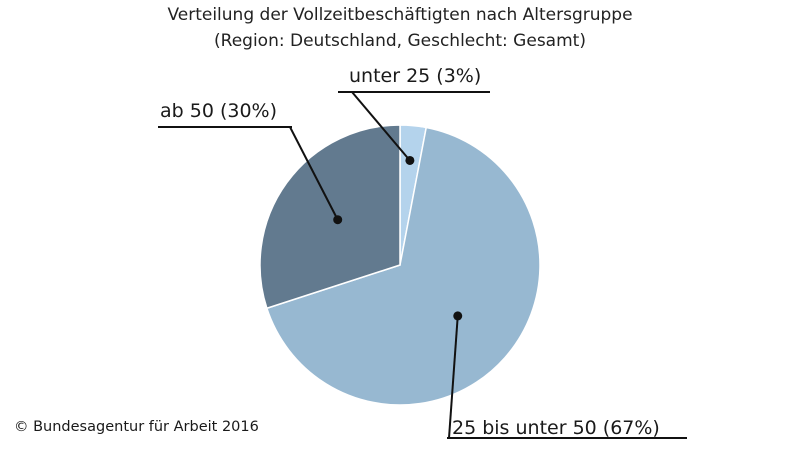  Describe the element at coordinates (218, 111) in the screenshot. I see `slice-label-2: ab 50 (30%)` at that location.